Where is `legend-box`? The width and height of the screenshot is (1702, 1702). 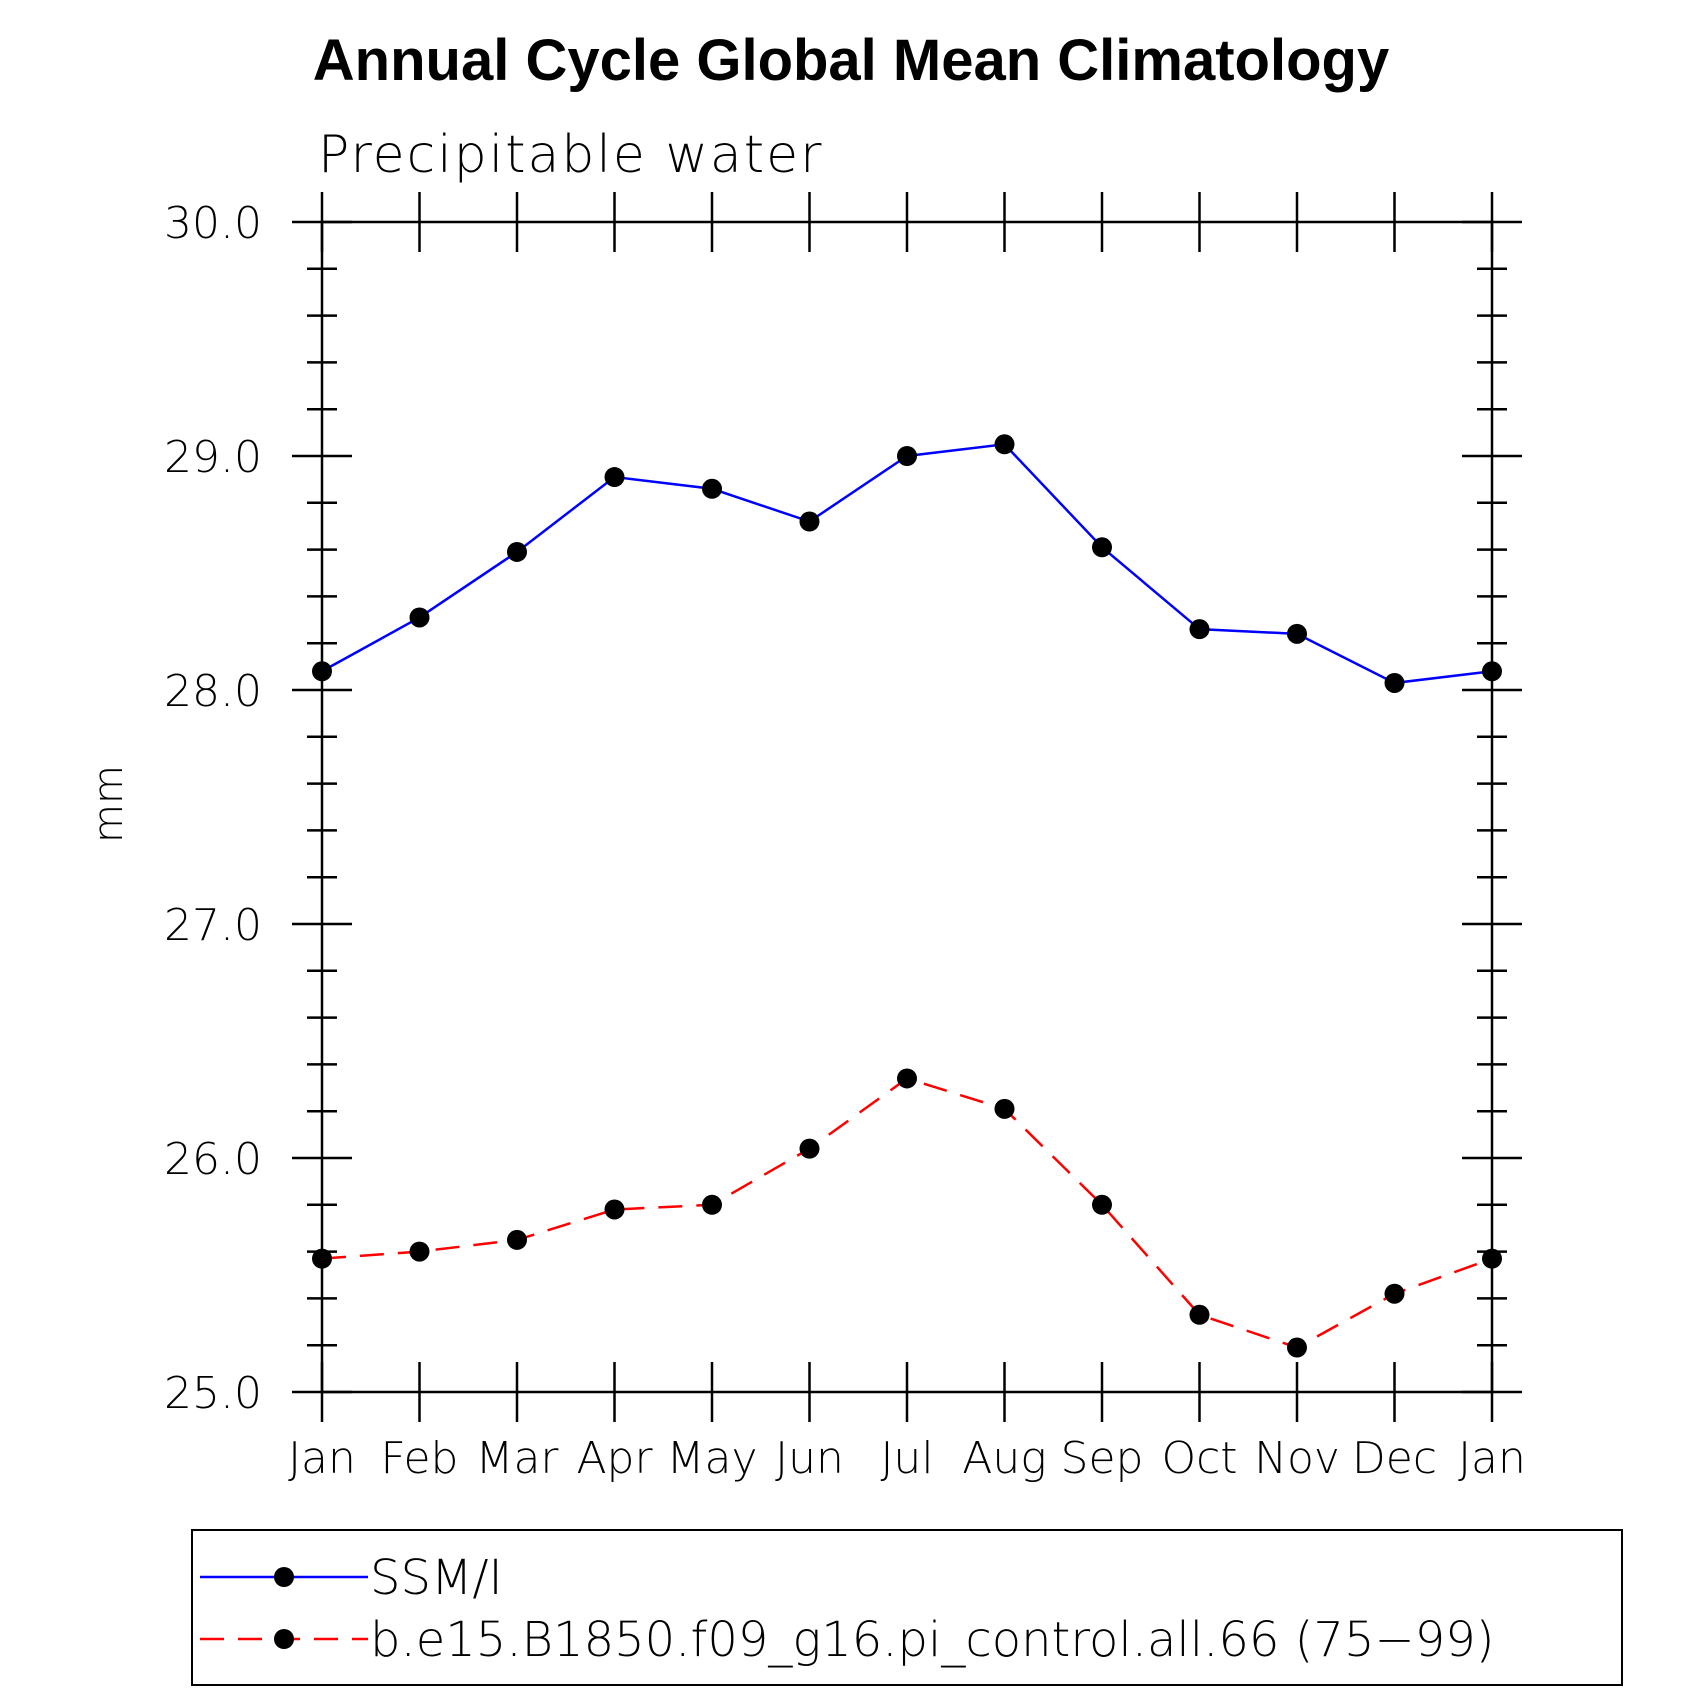
legend-box is located at coordinates (907, 1607).